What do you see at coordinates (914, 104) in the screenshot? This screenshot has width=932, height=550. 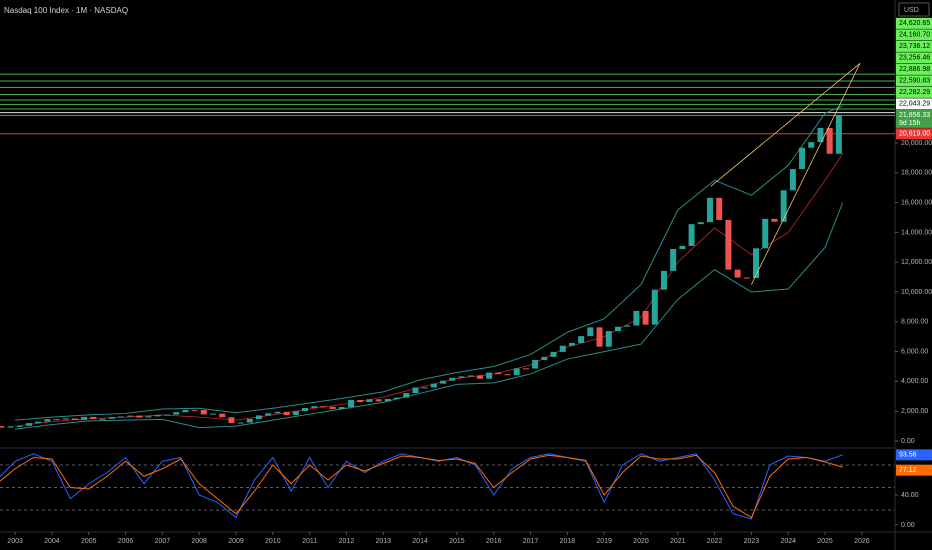 I see `level-label: 22,043.29` at bounding box center [914, 104].